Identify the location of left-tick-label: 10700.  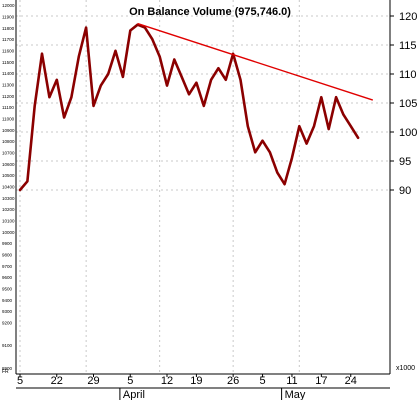
(8, 153).